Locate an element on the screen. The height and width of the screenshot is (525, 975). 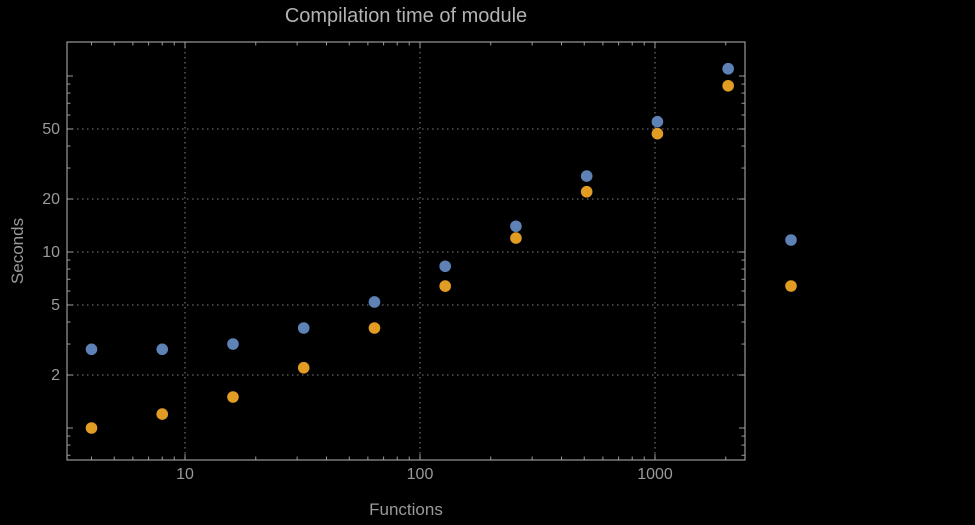
x-tick-label: 1000 is located at coordinates (655, 474).